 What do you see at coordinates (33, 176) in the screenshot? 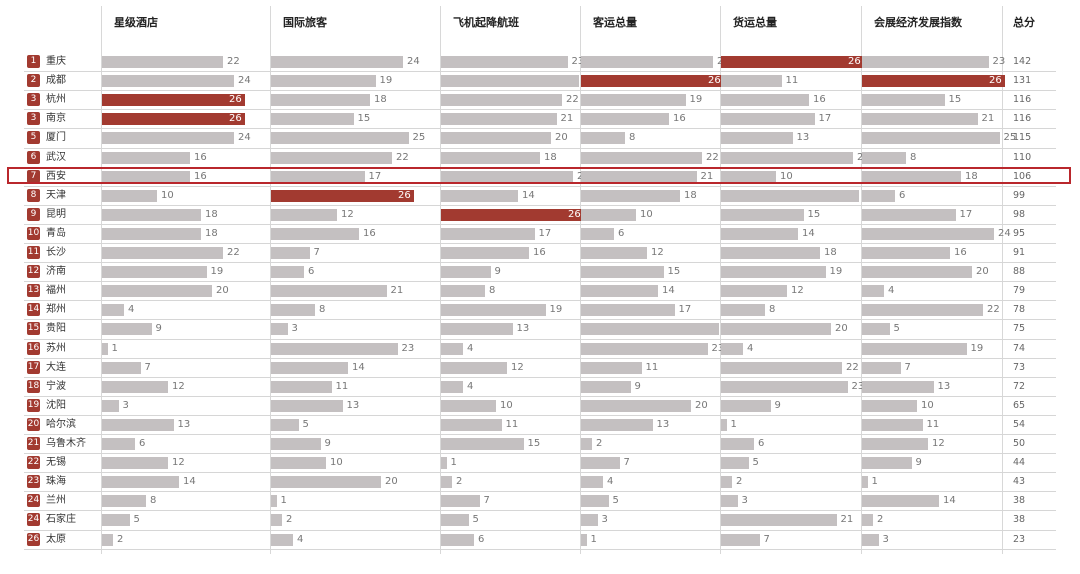
I see `rank-badge: 7` at bounding box center [33, 176].